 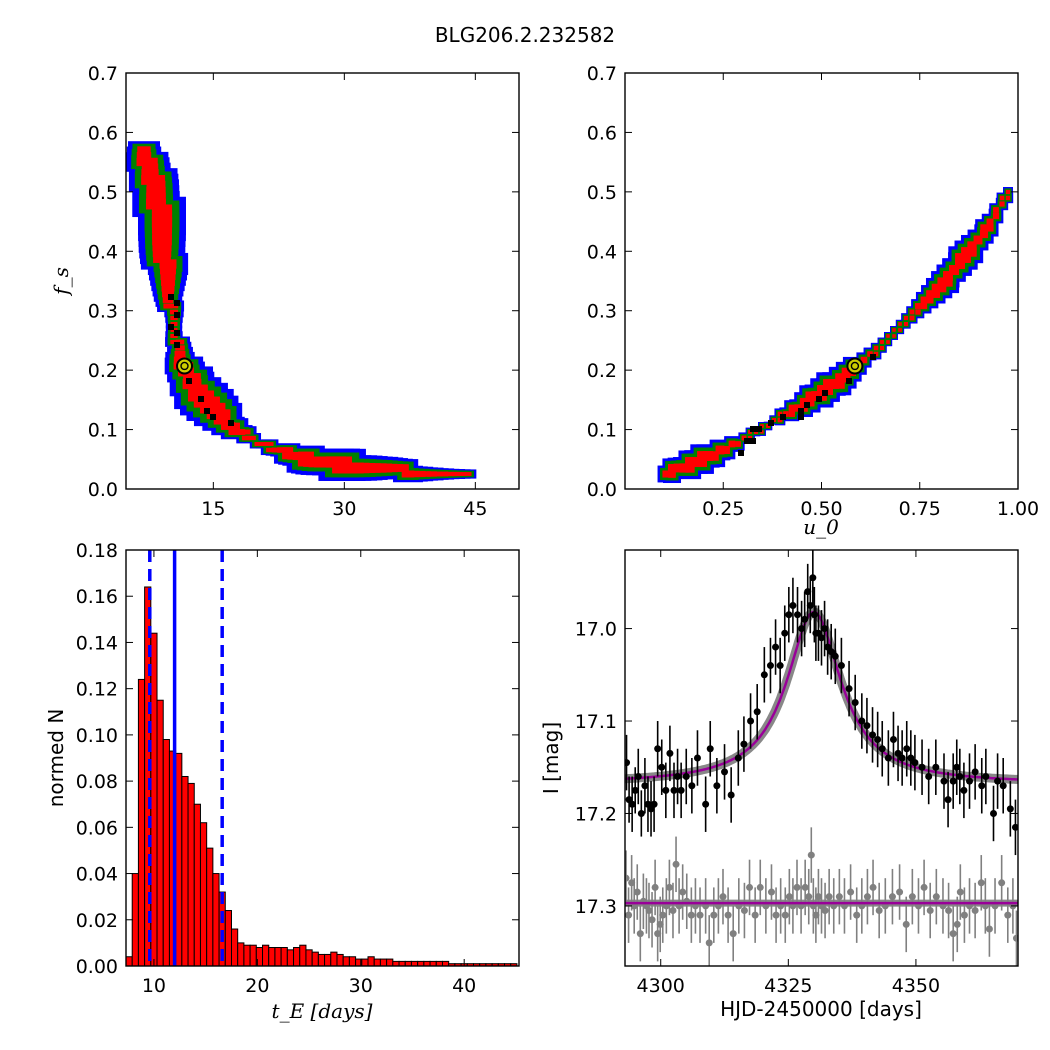 What do you see at coordinates (322, 281) in the screenshot?
I see `axes-frame` at bounding box center [322, 281].